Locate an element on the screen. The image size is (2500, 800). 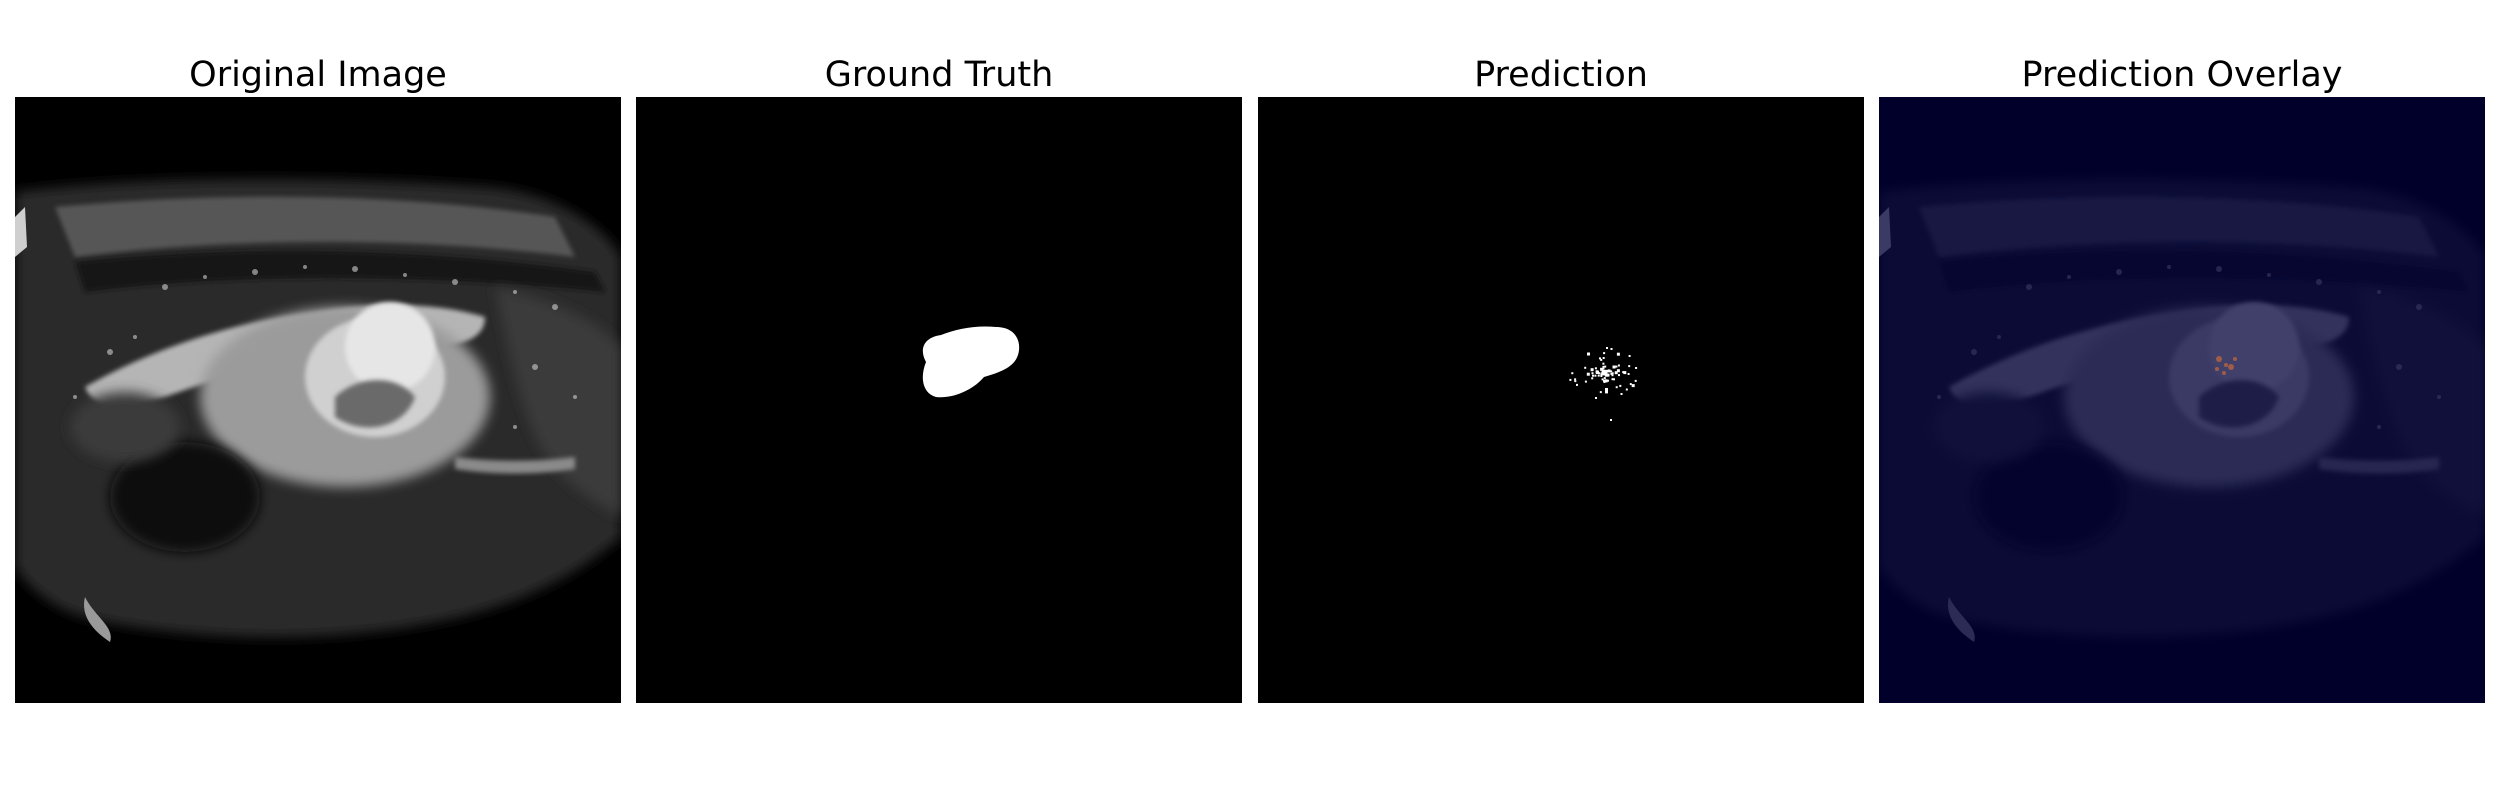
panel-title-ground-truth: Ground Truth is located at coordinates (939, 75).